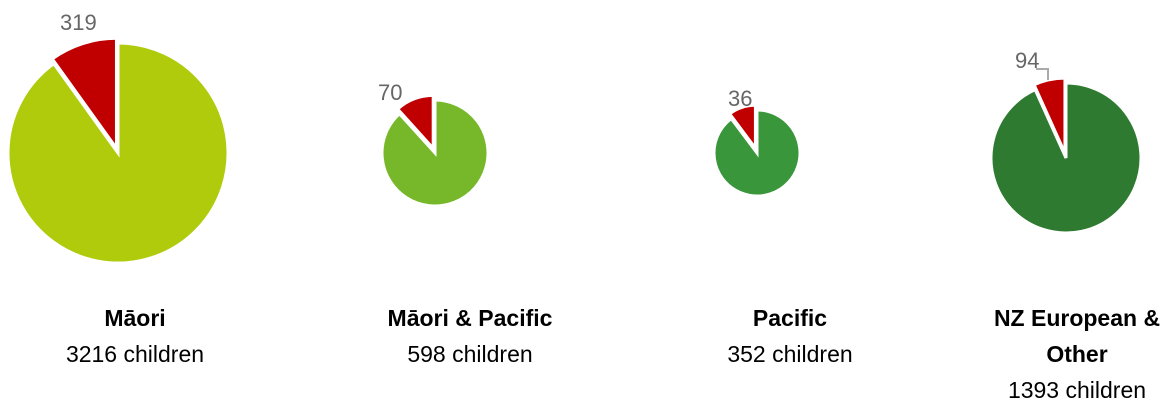 This screenshot has width=1176, height=408. I want to click on value-label: 36, so click(740, 98).